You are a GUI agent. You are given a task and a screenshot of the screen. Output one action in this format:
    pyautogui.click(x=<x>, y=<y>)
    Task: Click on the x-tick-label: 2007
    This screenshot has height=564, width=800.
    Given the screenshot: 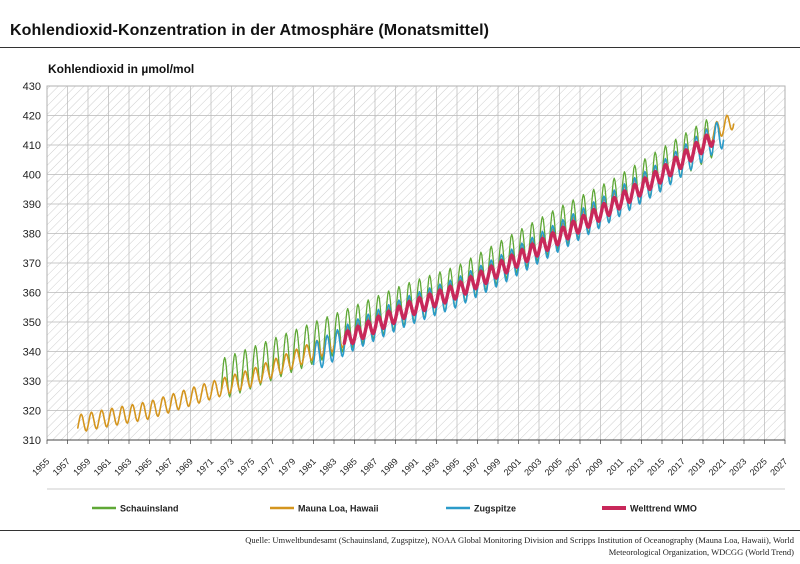 What is the action you would take?
    pyautogui.click(x=573, y=466)
    